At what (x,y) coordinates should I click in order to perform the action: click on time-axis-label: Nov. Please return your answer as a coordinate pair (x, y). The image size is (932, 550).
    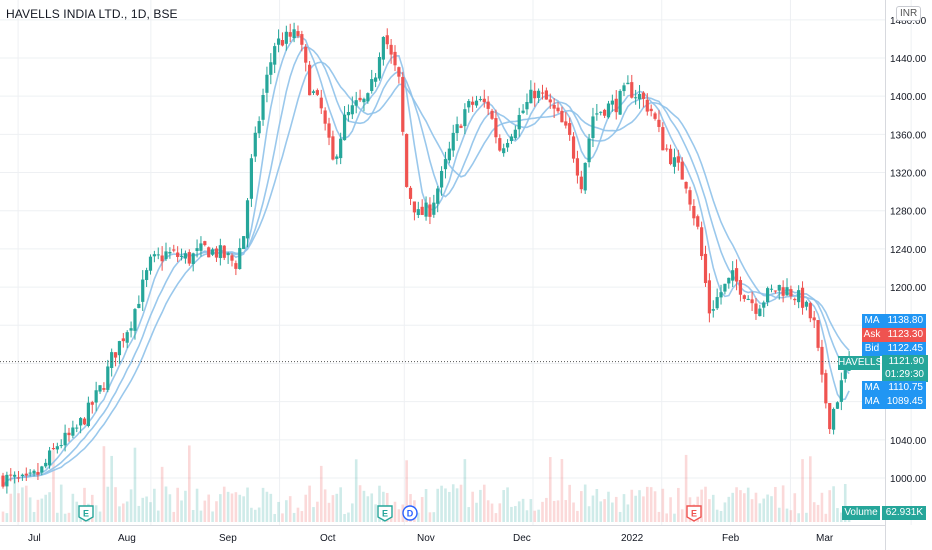
    Looking at the image, I should click on (426, 538).